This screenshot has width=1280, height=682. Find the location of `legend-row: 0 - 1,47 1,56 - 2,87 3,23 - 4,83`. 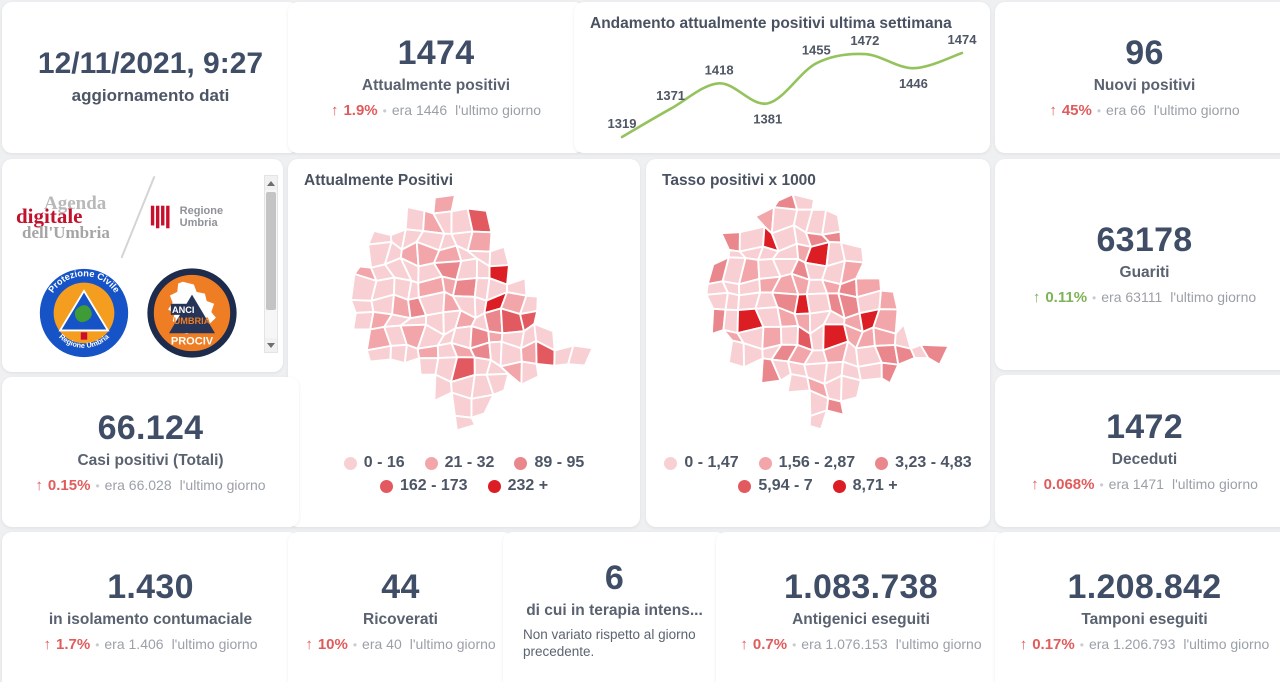

legend-row: 0 - 1,47 1,56 - 2,87 3,23 - 4,83 is located at coordinates (818, 463).